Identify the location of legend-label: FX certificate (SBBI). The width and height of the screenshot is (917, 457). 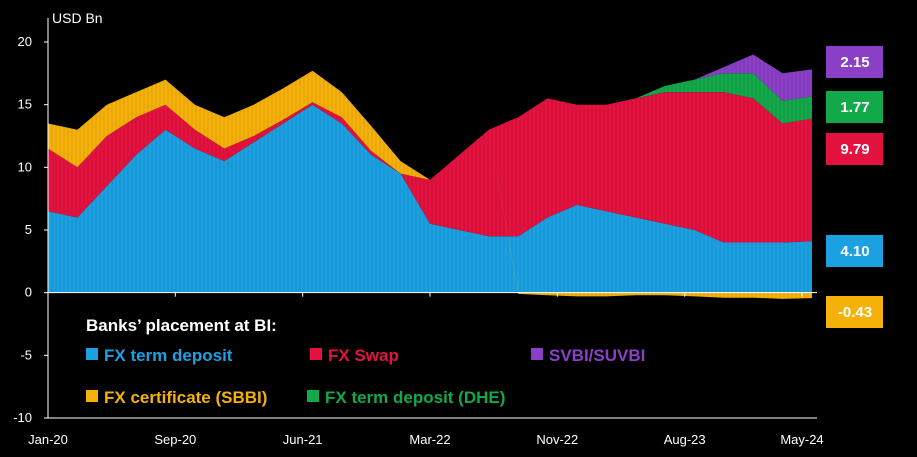
(185, 397).